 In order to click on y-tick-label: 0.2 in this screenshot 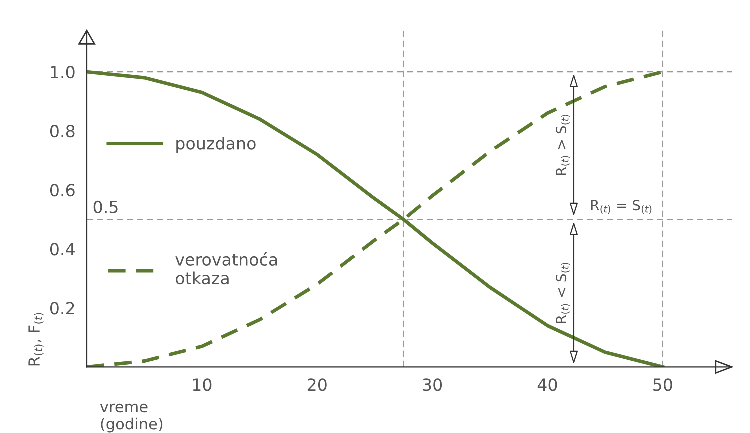, I will do `click(62, 308)`.